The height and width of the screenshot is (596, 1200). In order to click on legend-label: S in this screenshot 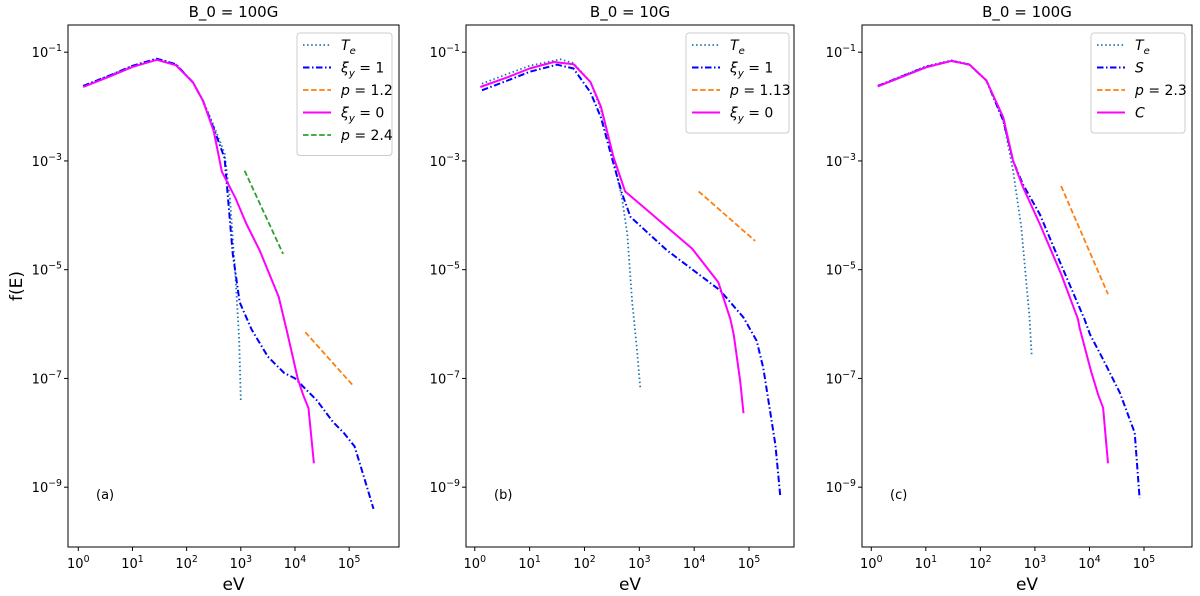, I will do `click(1139, 69)`.